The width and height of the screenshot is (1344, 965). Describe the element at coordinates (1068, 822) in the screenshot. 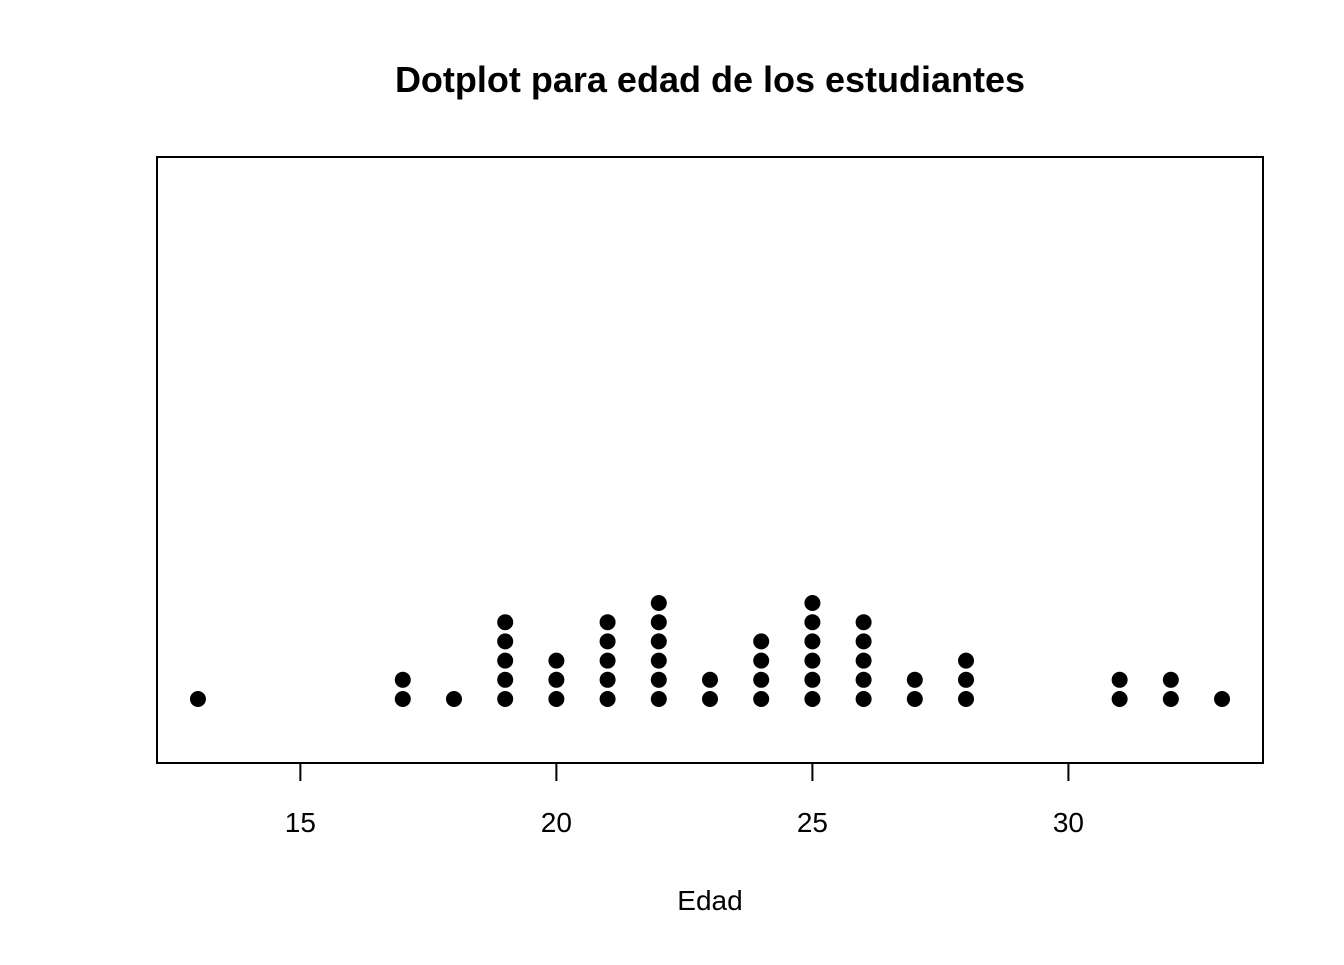

I see `x-tick-label: 30` at that location.